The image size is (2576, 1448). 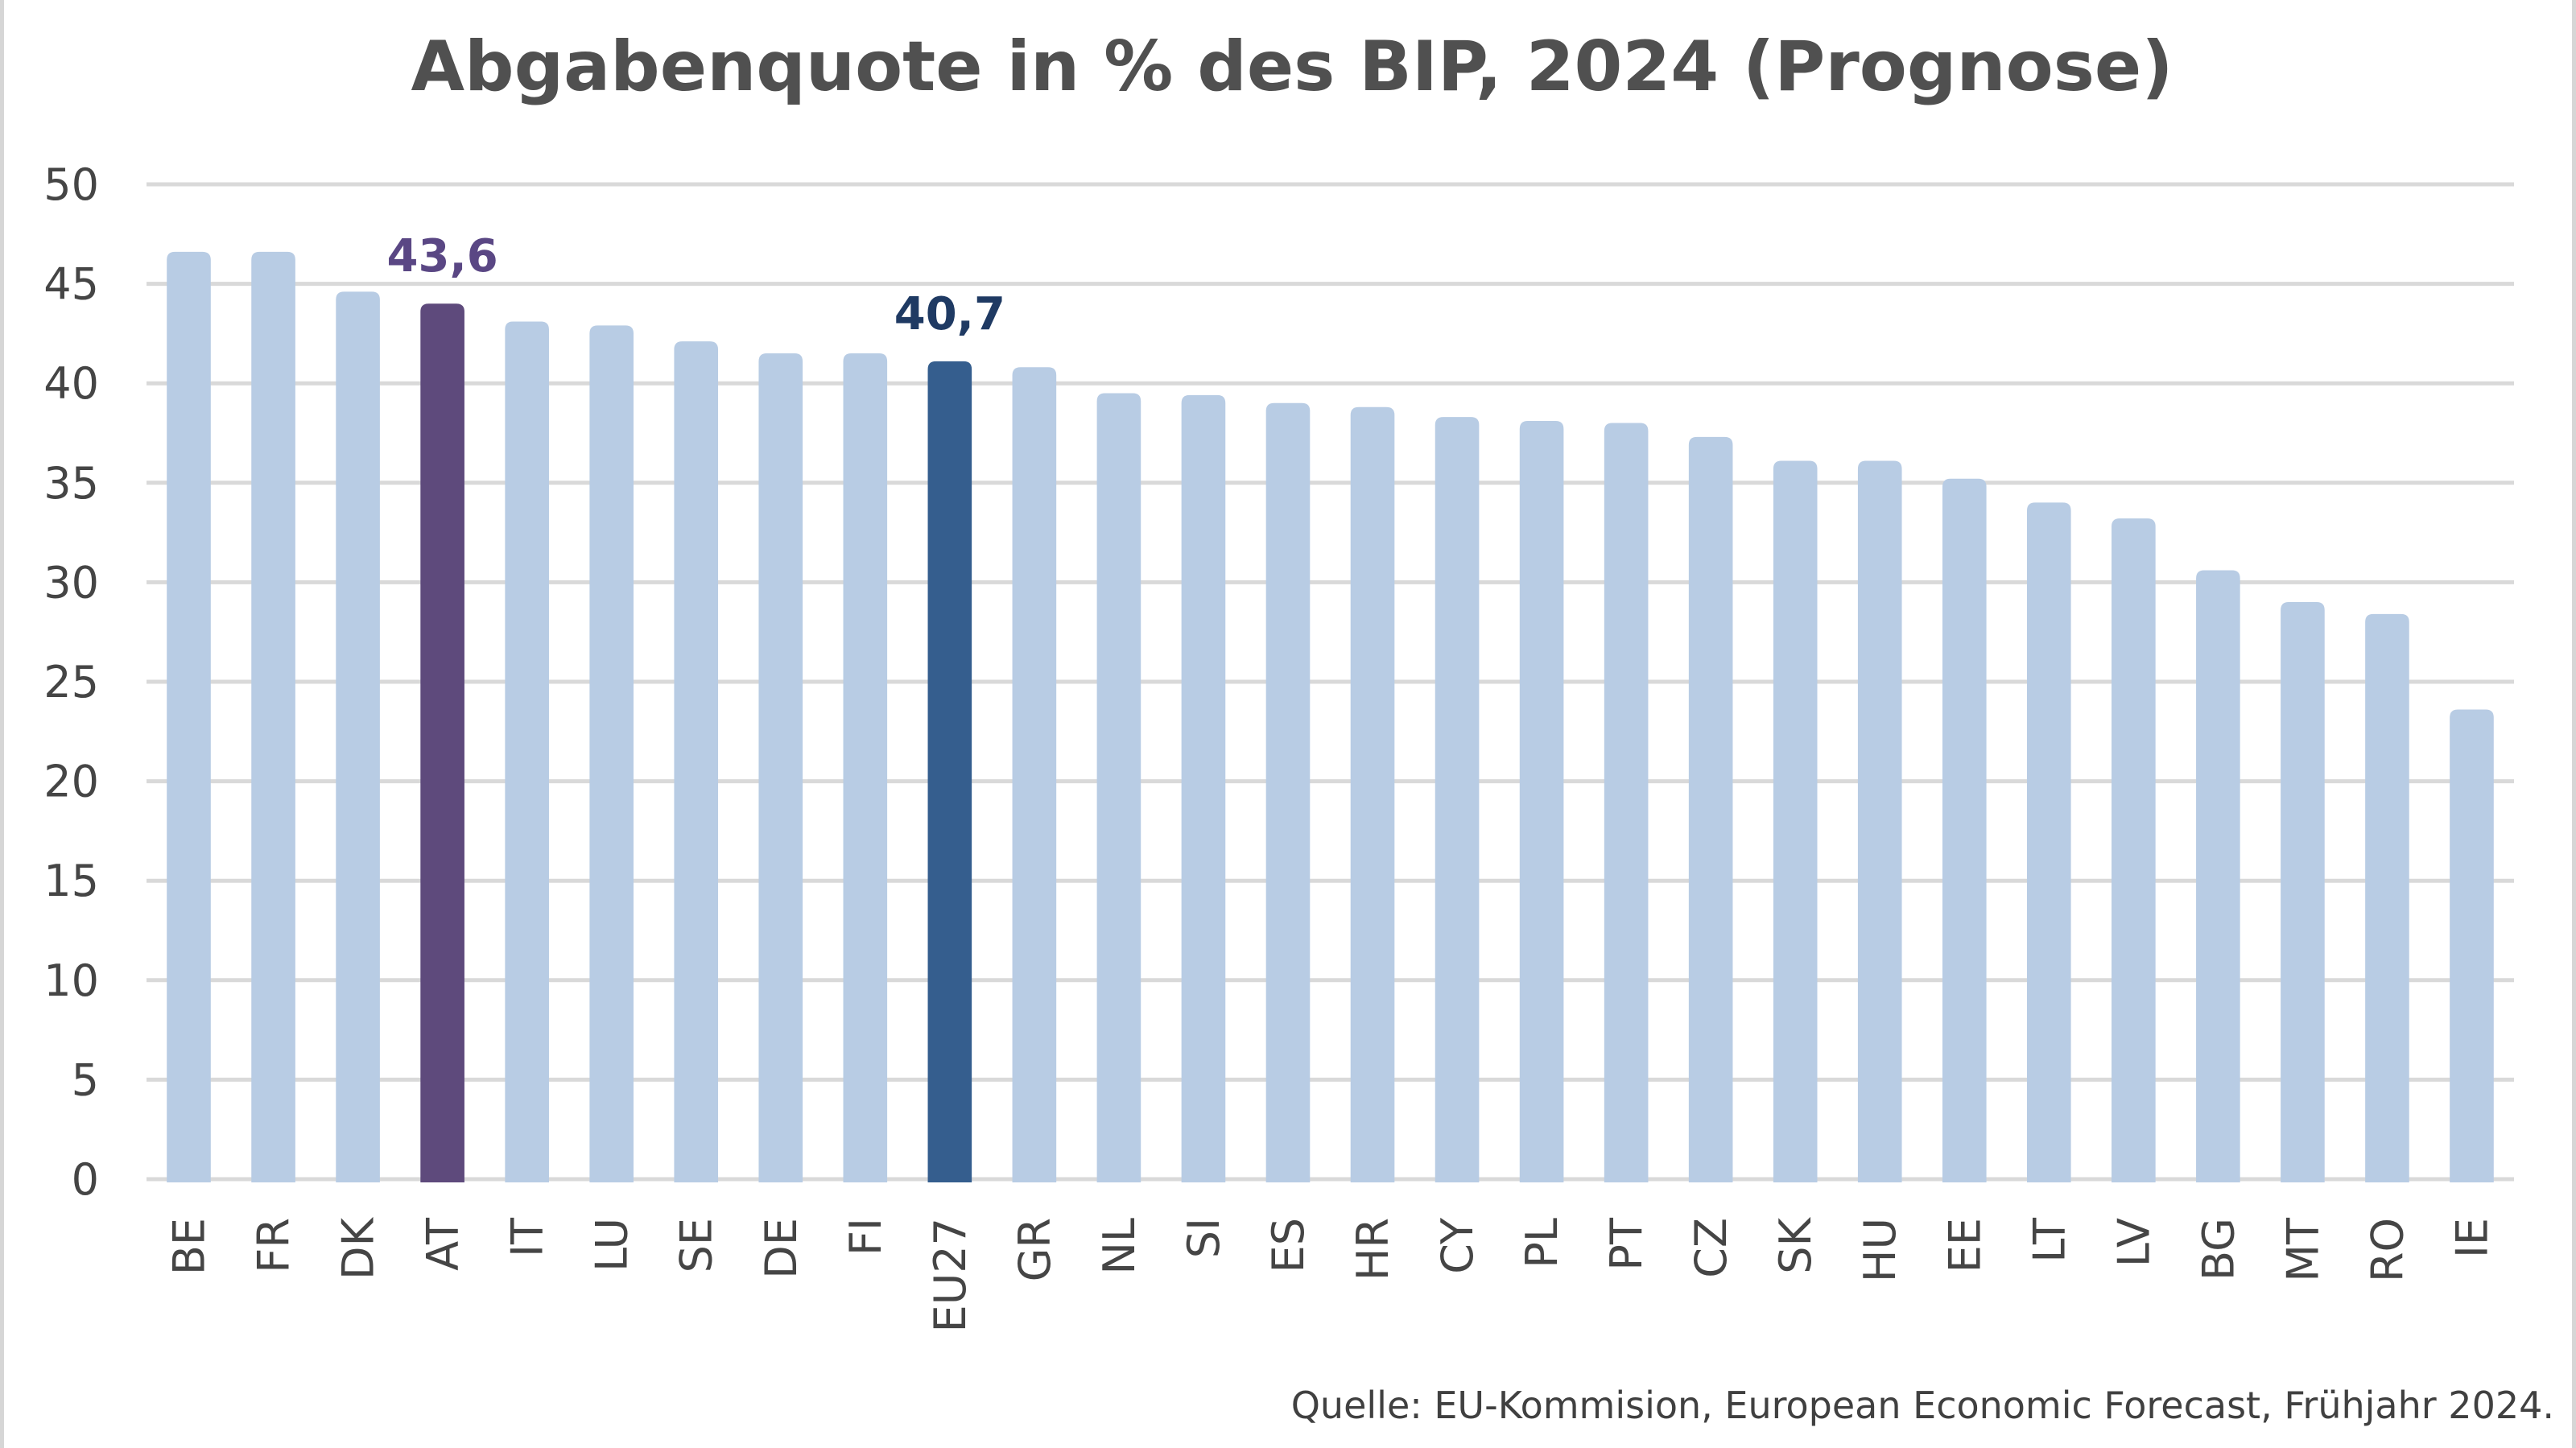 What do you see at coordinates (71, 383) in the screenshot?
I see `y-tick-label: 40` at bounding box center [71, 383].